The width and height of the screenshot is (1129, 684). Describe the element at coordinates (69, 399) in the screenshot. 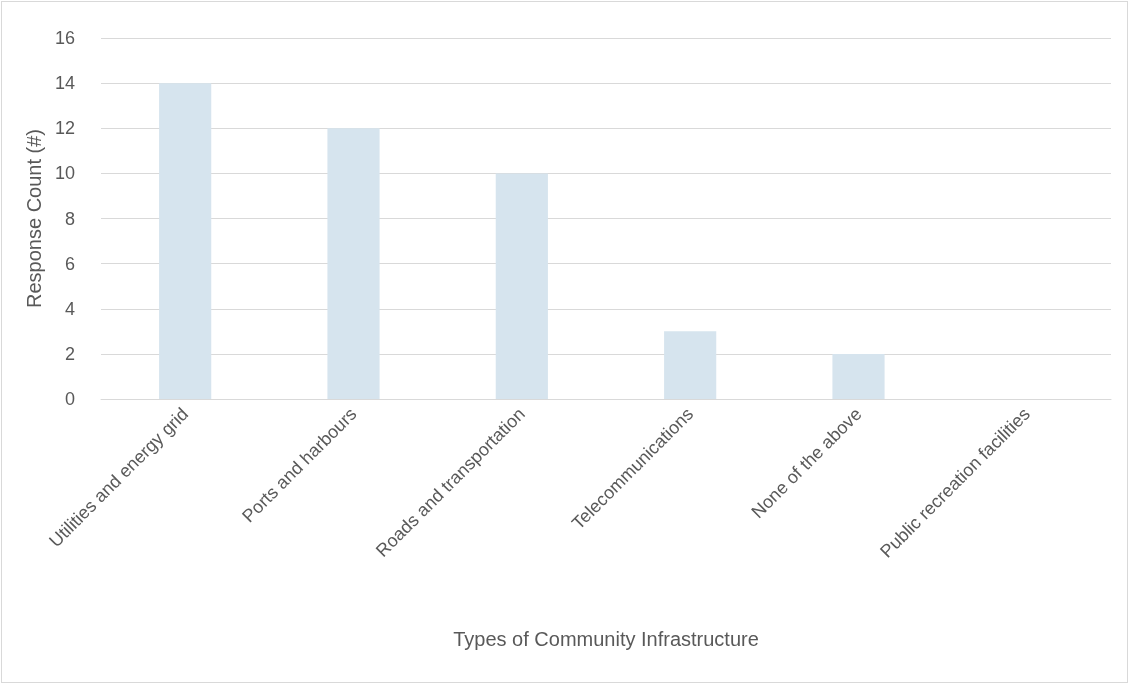

I see `y-tick-label: 0` at that location.